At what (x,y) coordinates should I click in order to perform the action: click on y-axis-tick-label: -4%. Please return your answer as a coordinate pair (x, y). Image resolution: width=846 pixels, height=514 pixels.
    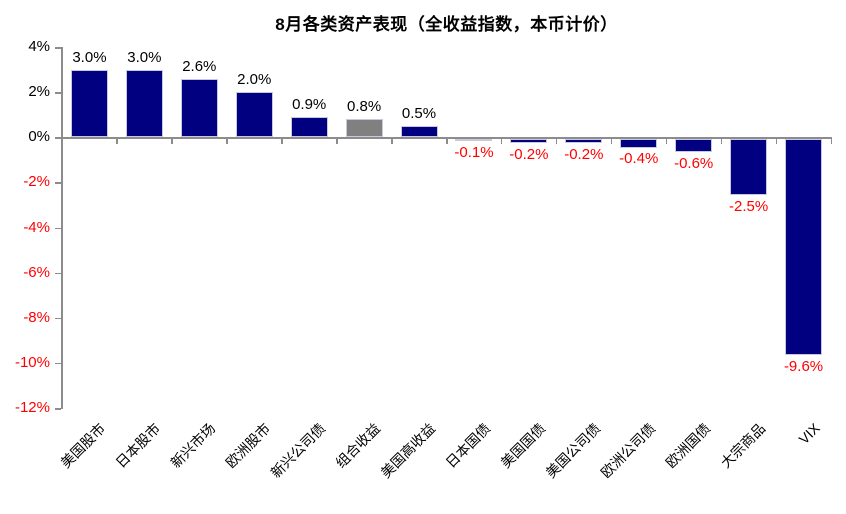
    Looking at the image, I should click on (36, 227).